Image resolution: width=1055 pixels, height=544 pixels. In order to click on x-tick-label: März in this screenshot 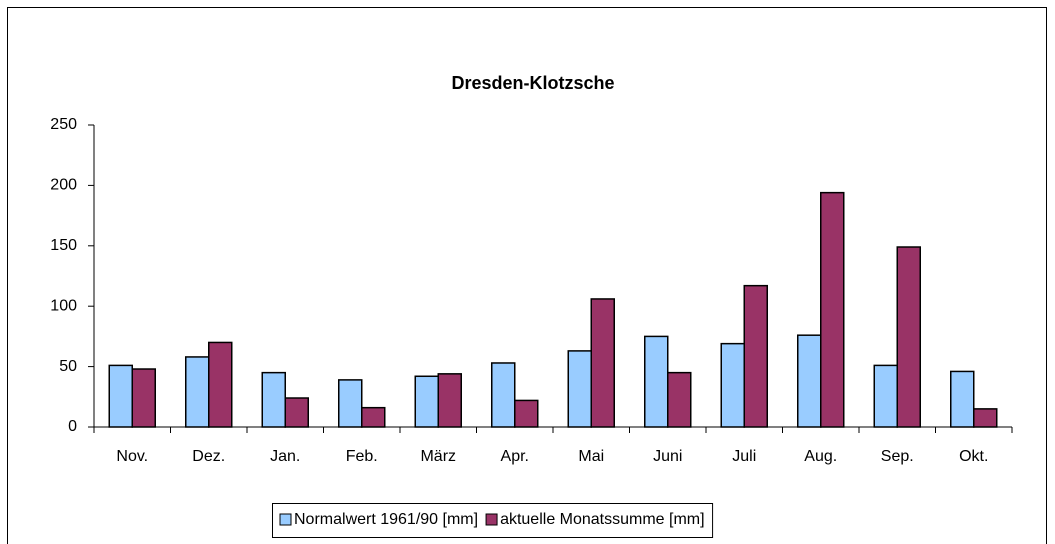, I will do `click(438, 456)`.